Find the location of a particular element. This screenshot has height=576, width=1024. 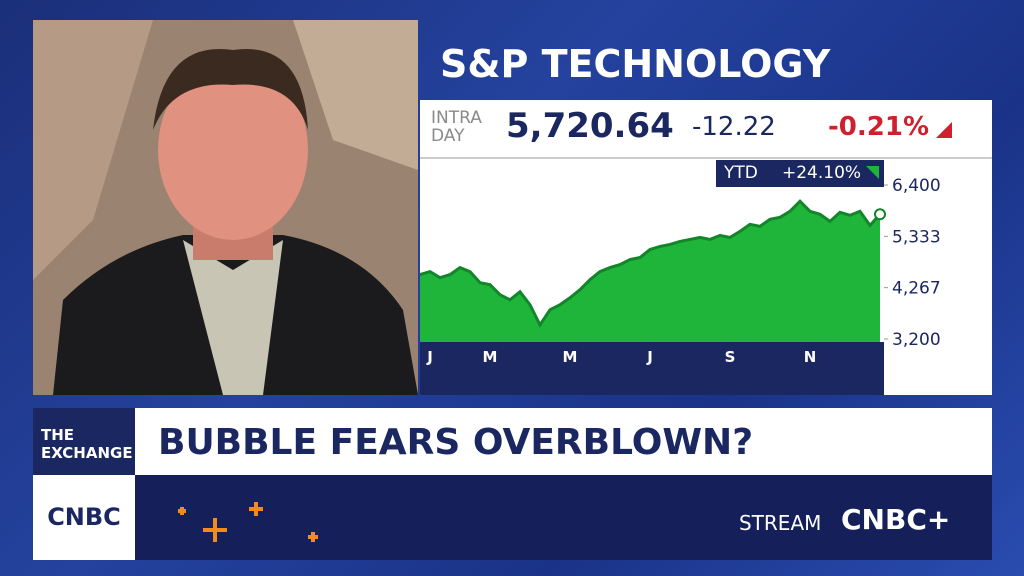

x-tick-label: N is located at coordinates (810, 357).